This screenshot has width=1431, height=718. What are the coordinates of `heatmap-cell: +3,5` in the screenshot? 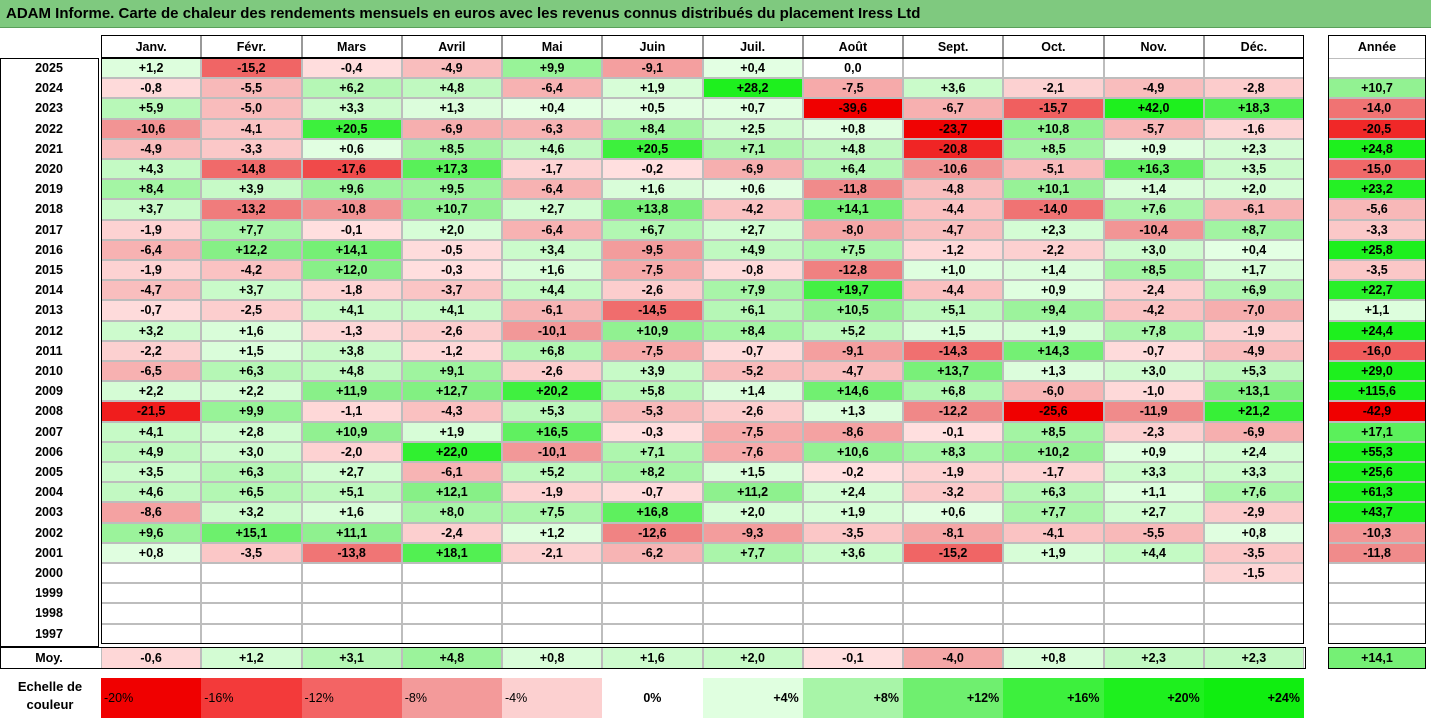 It's located at (1253, 169).